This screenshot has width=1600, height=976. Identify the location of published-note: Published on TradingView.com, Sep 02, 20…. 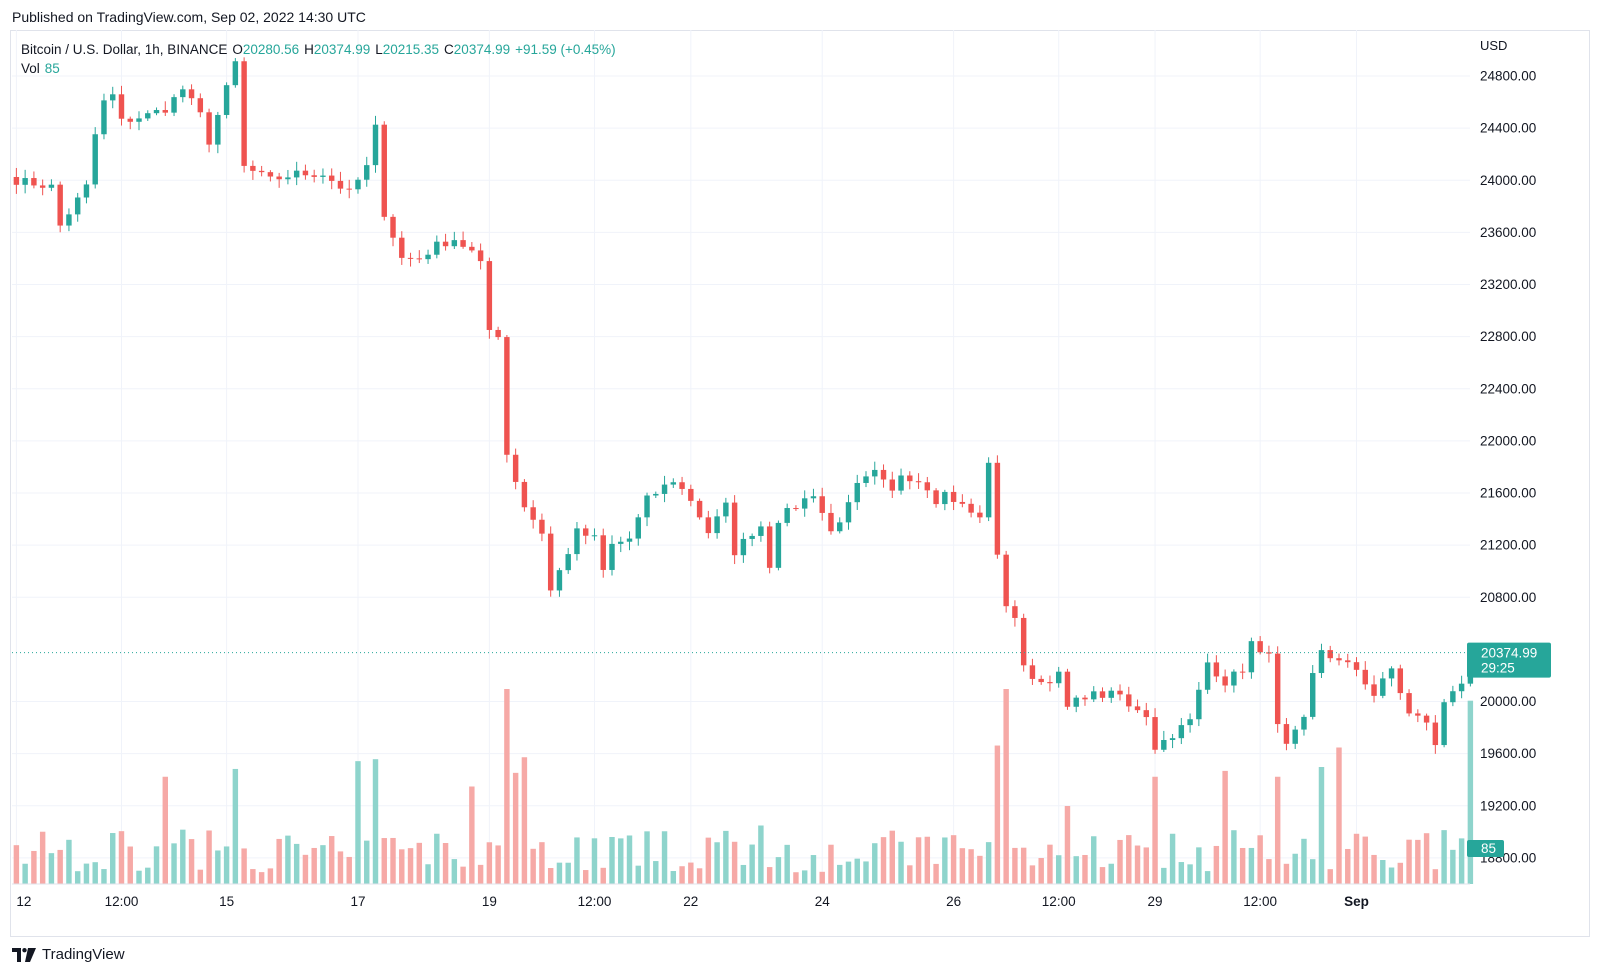
(189, 17).